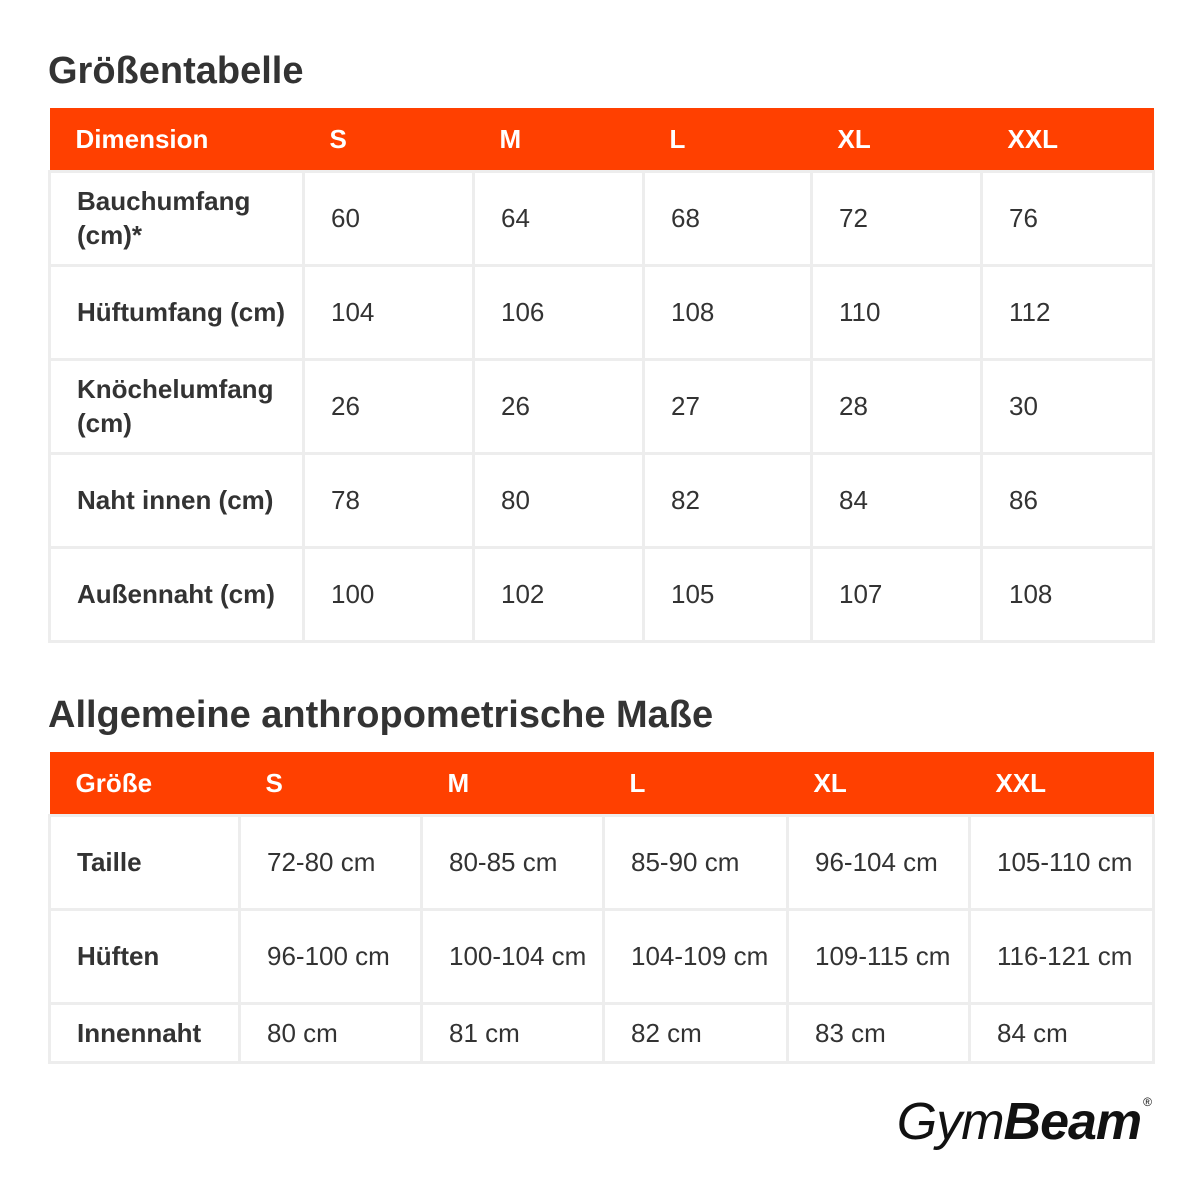 Image resolution: width=1200 pixels, height=1200 pixels. What do you see at coordinates (695, 1032) in the screenshot?
I see `table-cell: 82 cm` at bounding box center [695, 1032].